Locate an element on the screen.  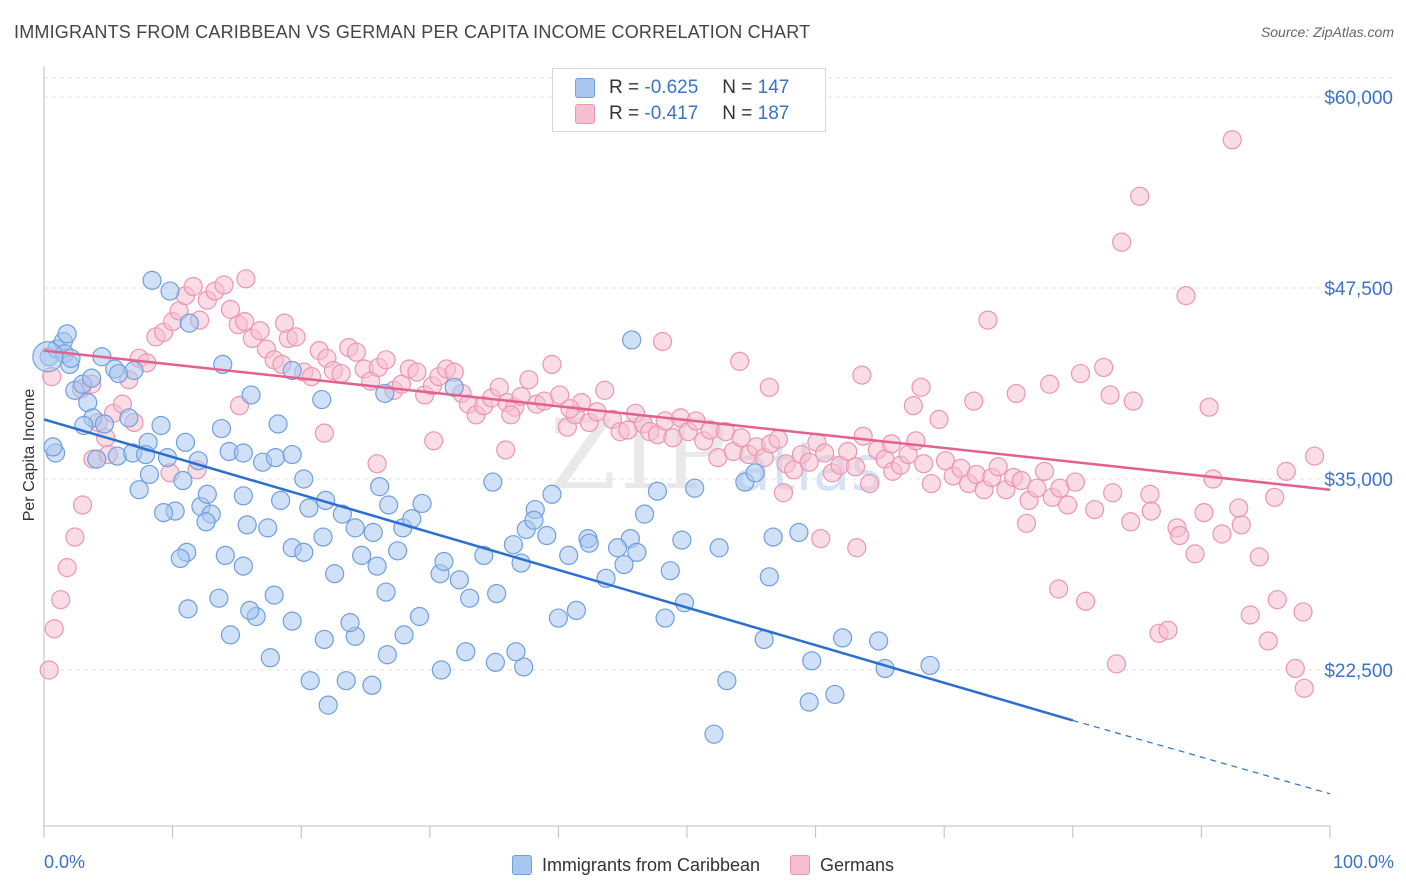
germans-swatch is located at coordinates (585, 114).